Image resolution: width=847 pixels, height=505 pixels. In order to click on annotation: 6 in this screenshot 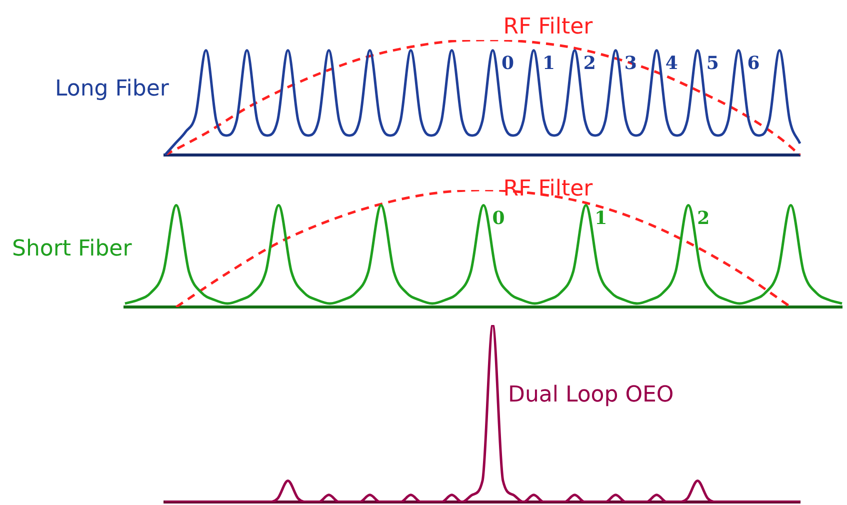, I will do `click(753, 63)`.